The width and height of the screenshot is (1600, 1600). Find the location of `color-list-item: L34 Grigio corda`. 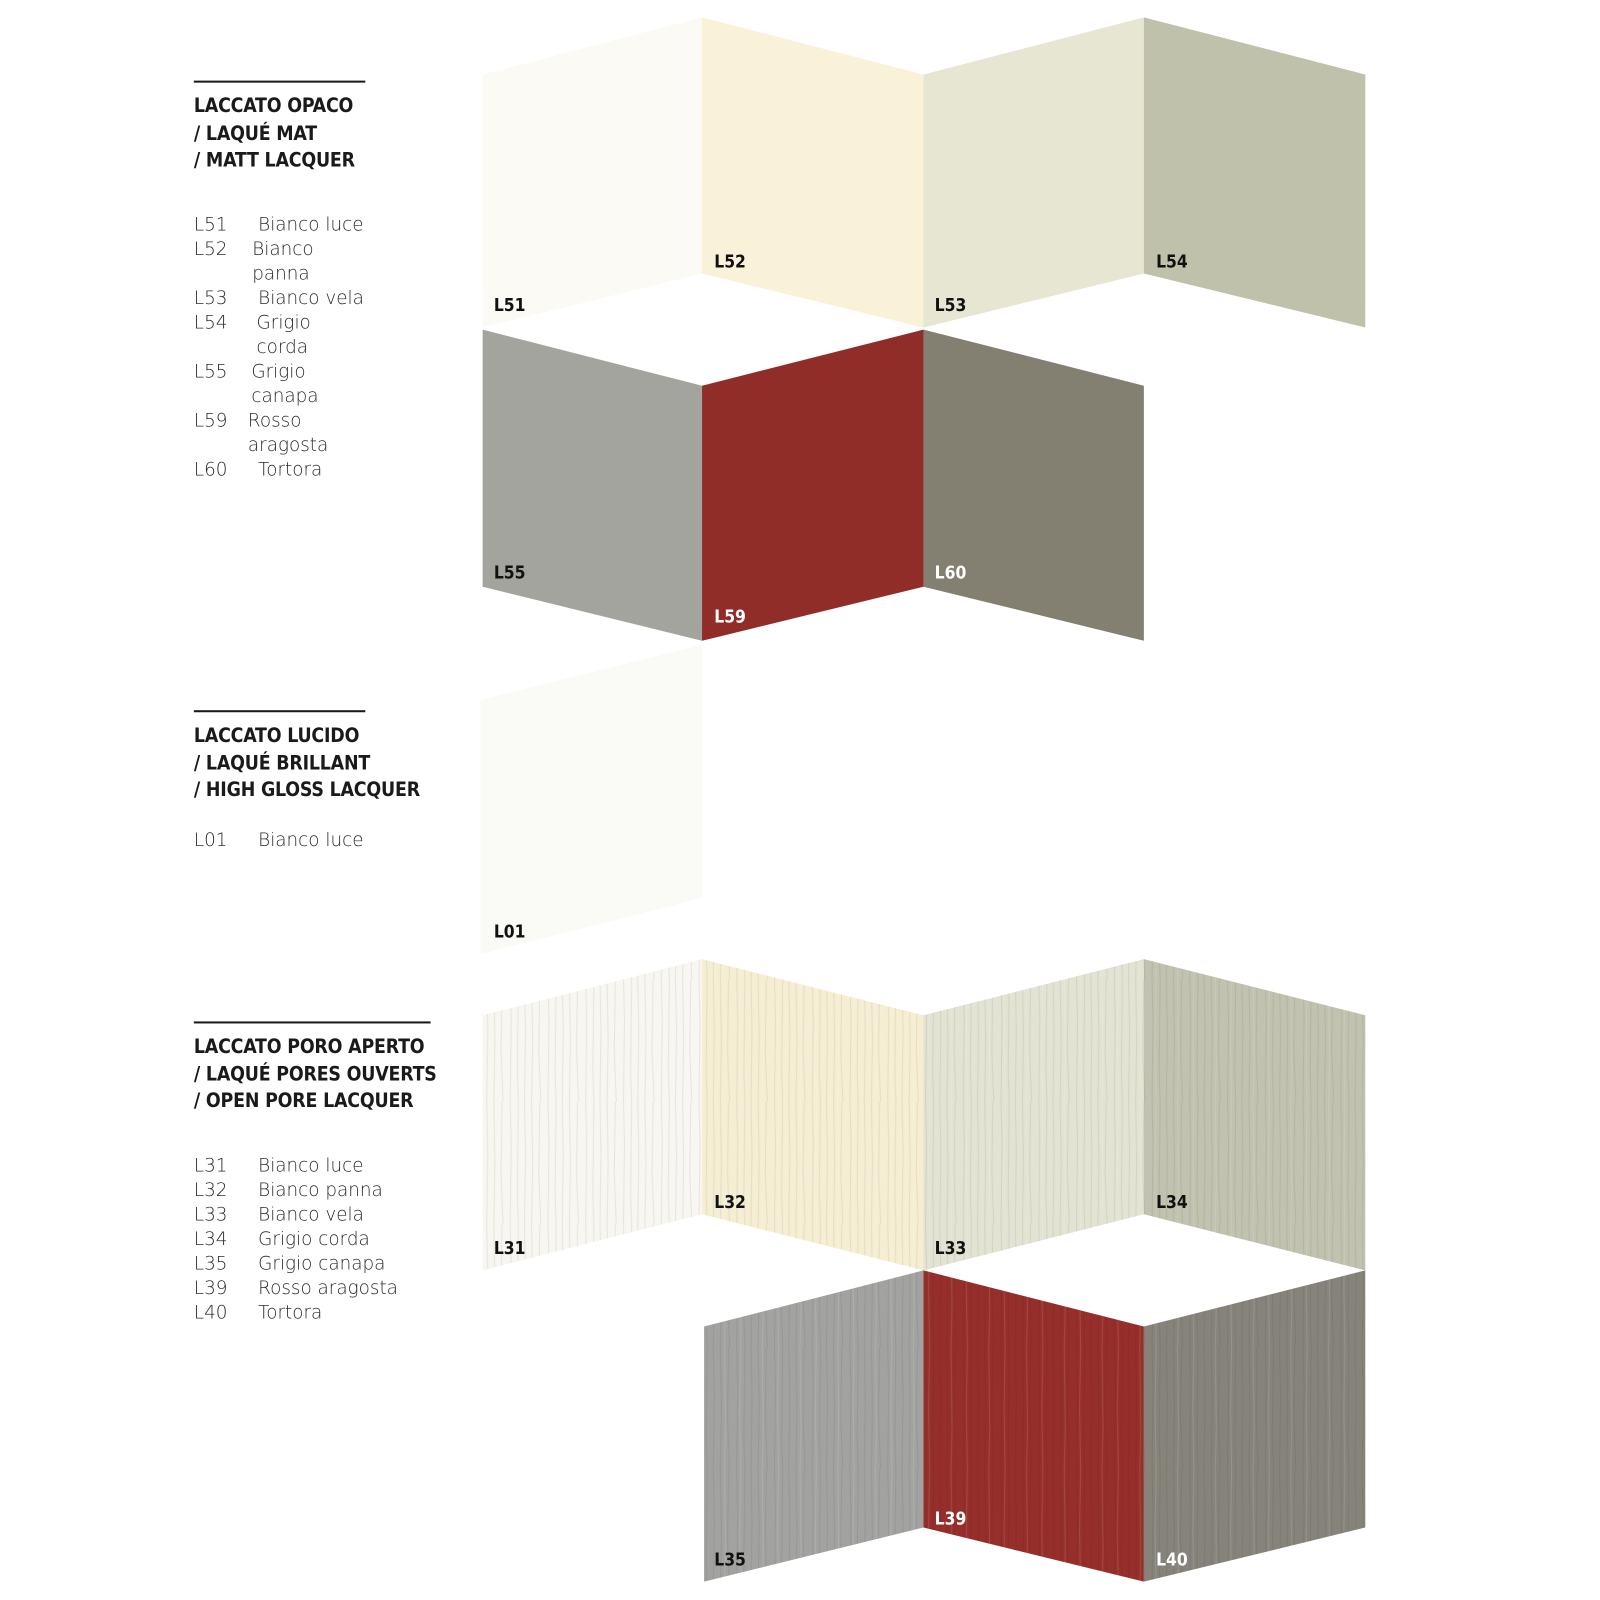

color-list-item: L34 Grigio corda is located at coordinates (312, 1239).